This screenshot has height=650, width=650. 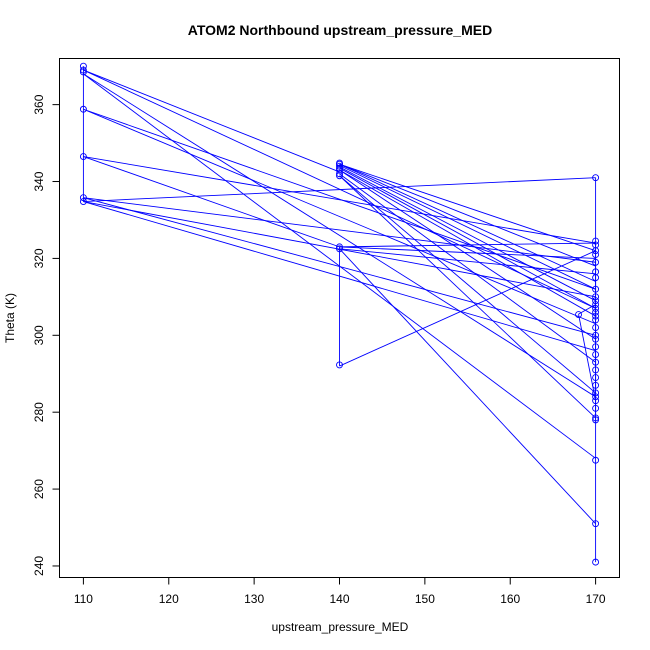 I want to click on y-tick-label: 240, so click(x=39, y=566).